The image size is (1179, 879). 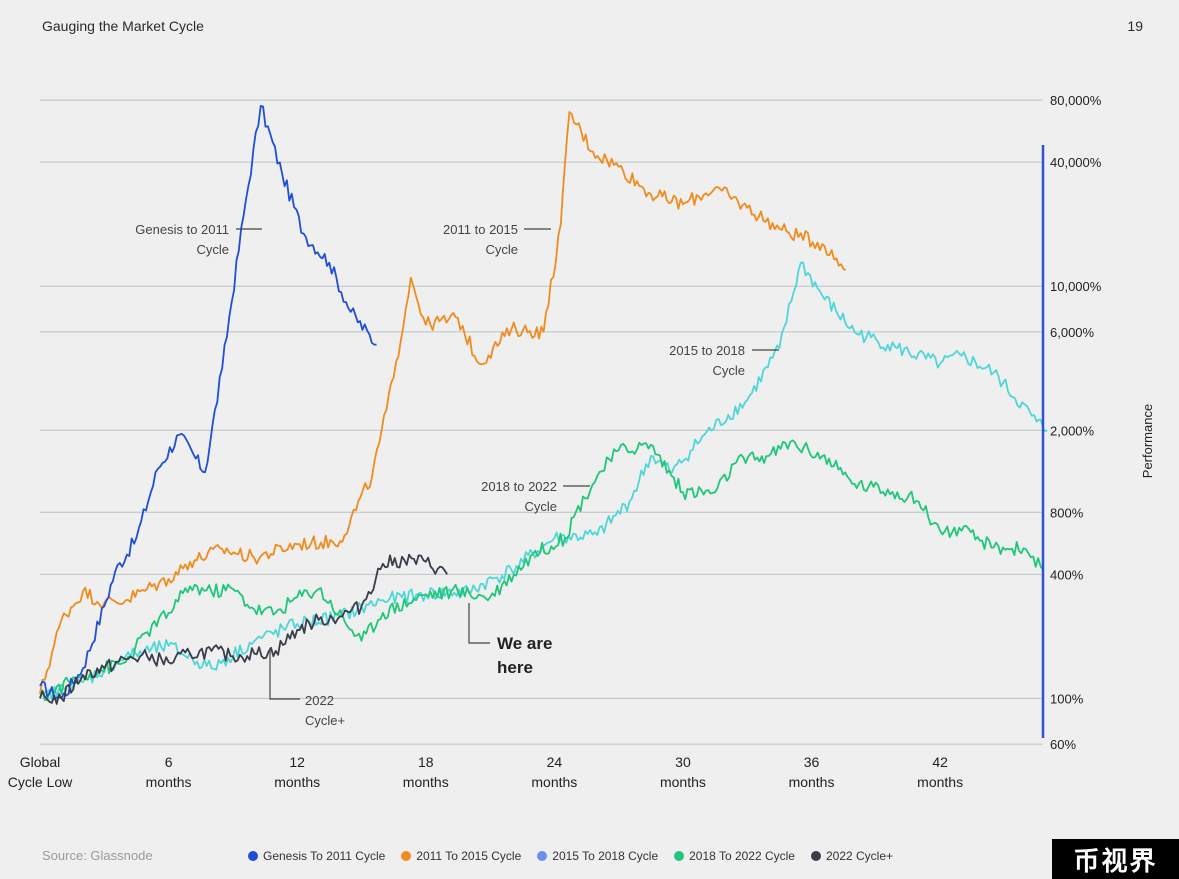 What do you see at coordinates (859, 856) in the screenshot?
I see `legend-label: 2022 Cycle+` at bounding box center [859, 856].